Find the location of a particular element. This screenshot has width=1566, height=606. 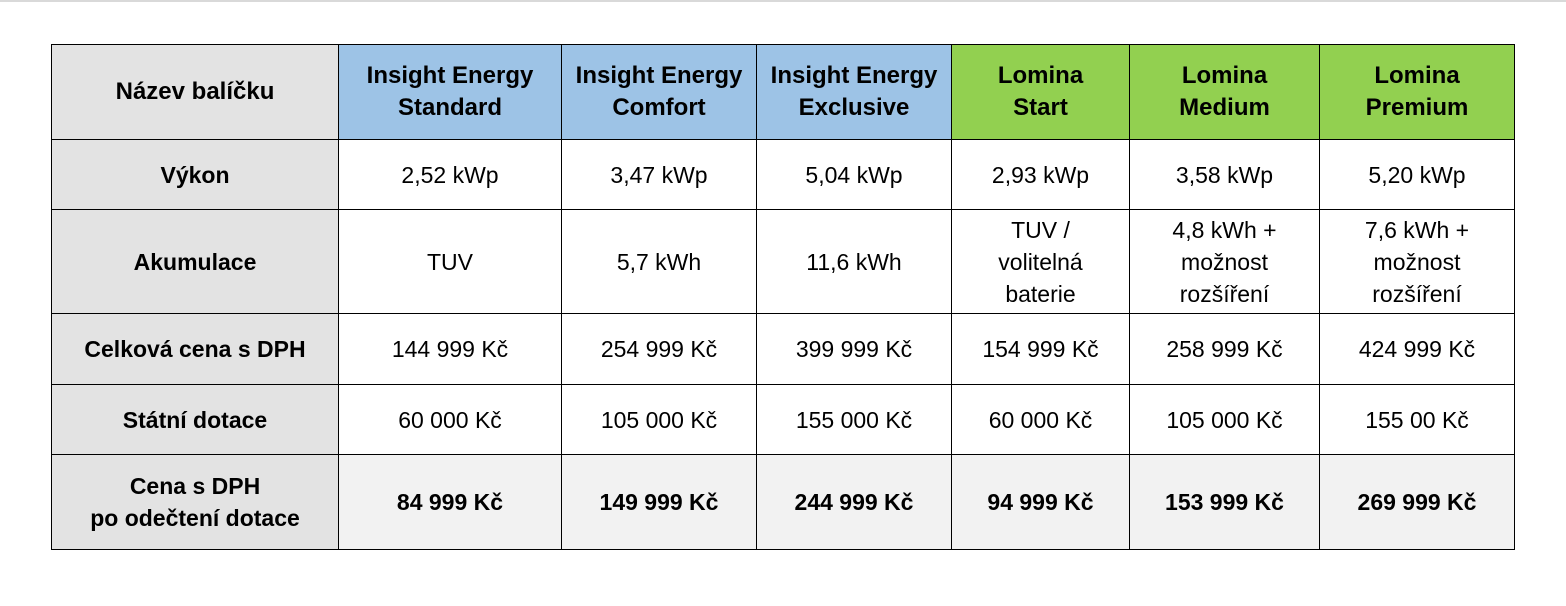

value-cell: TUV is located at coordinates (450, 261).